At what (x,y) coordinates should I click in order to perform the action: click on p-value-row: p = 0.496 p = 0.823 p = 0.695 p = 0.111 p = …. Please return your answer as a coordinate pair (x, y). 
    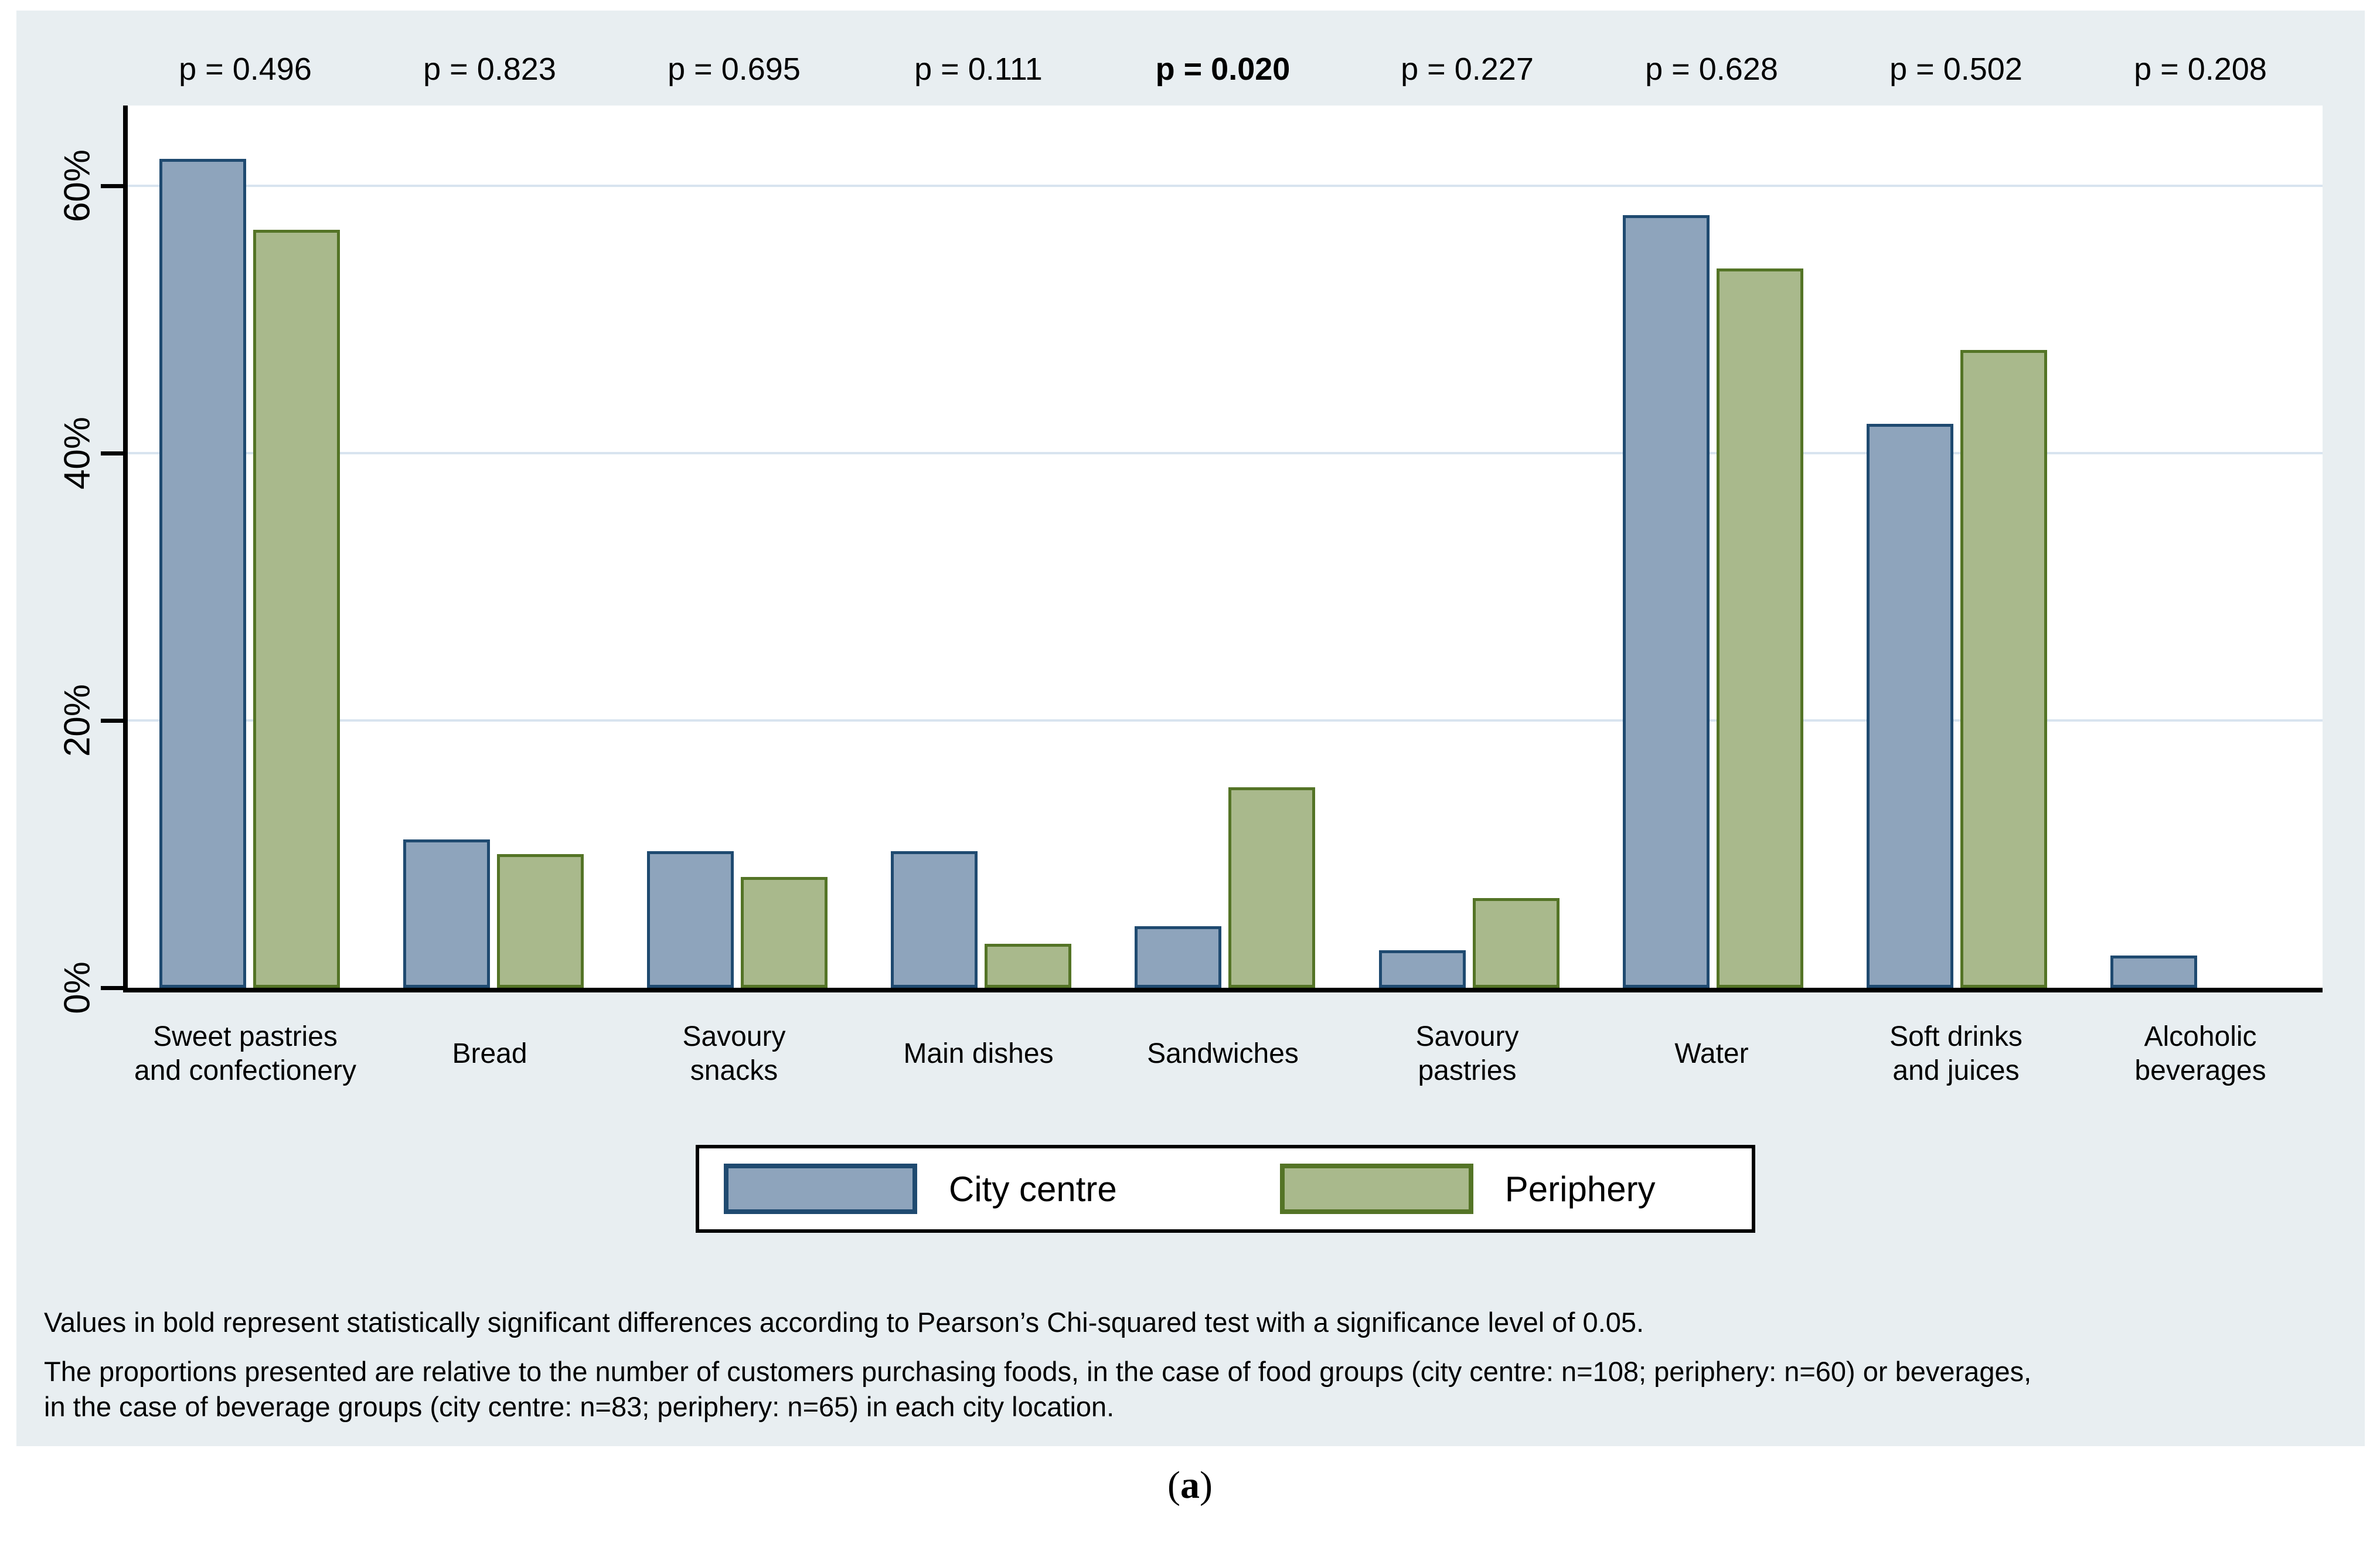
    Looking at the image, I should click on (1223, 69).